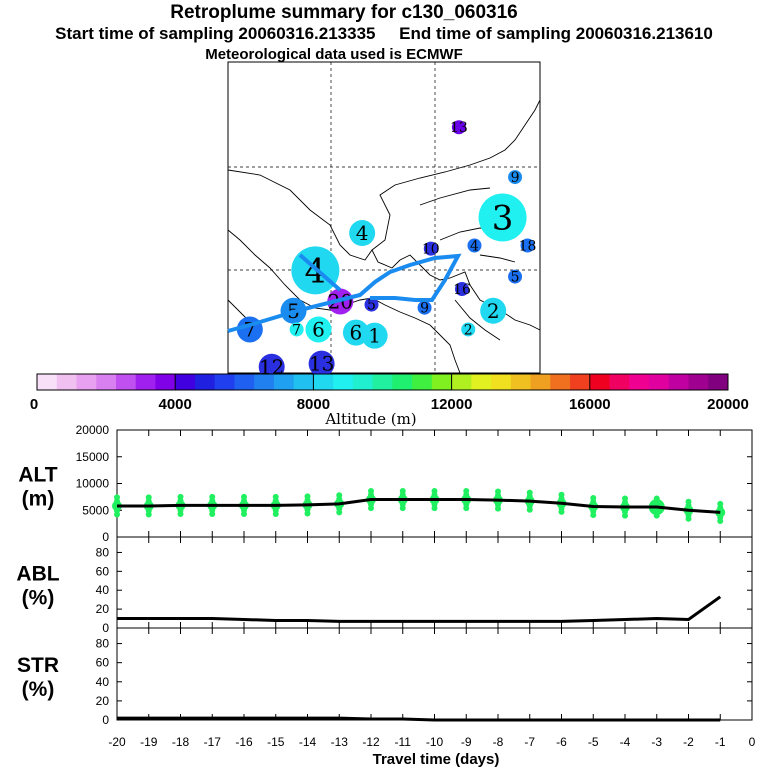 This screenshot has width=768, height=768. Describe the element at coordinates (93, 457) in the screenshot. I see `y-tick-label: 15000` at that location.